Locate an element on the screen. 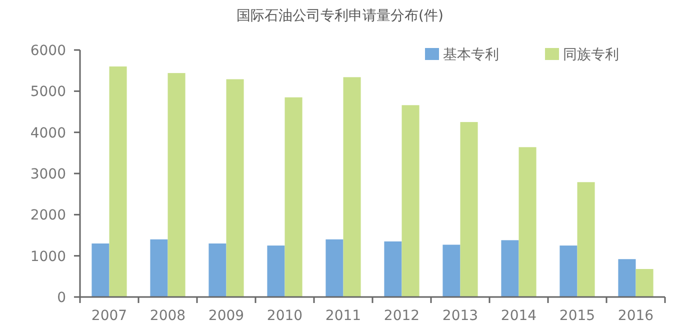 The image size is (680, 330). y-tick-label: 2000 is located at coordinates (48, 216).